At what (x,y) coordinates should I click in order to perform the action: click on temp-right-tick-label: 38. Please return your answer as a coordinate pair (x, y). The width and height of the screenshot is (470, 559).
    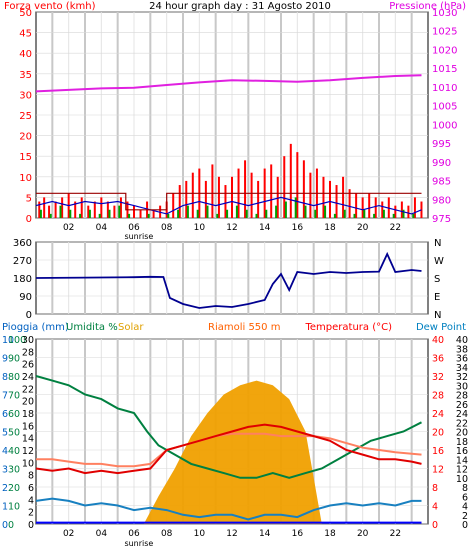
    Looking at the image, I should click on (462, 349).